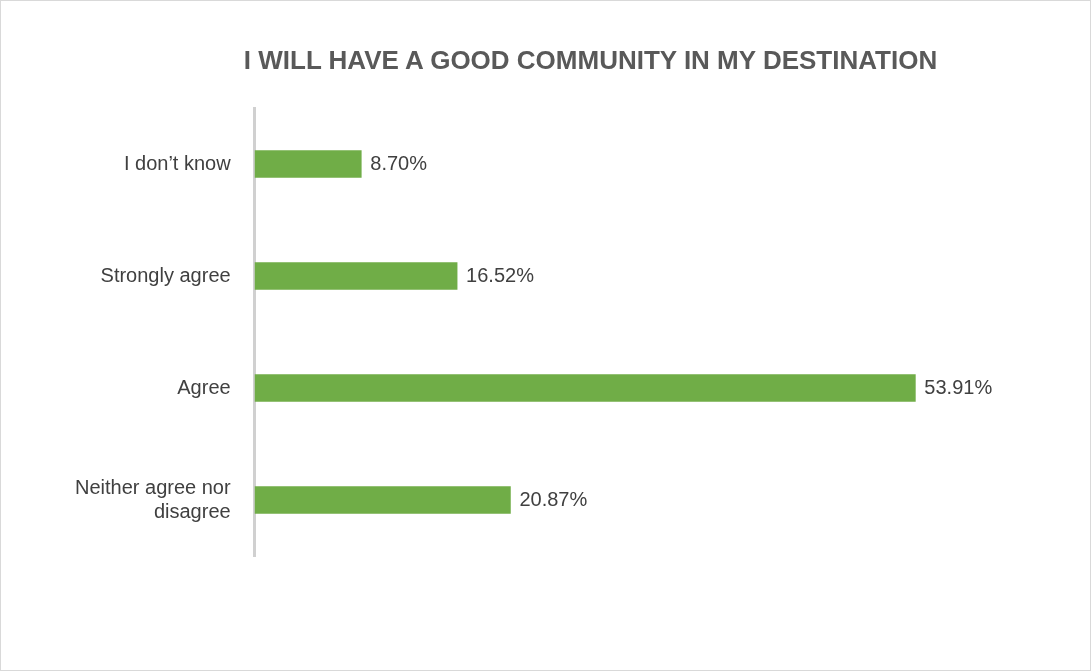  What do you see at coordinates (958, 386) in the screenshot?
I see `data-label: 53.91%` at bounding box center [958, 386].